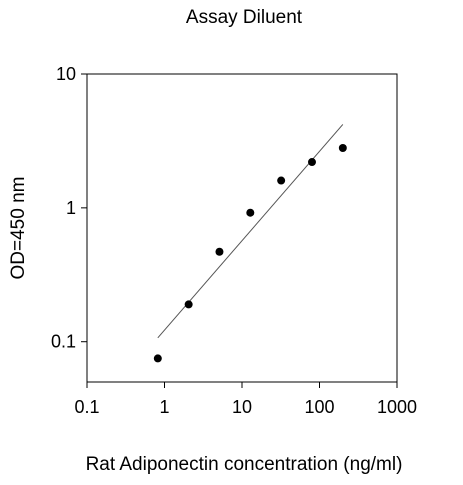  I want to click on x-axis-label: Rat Adiponectin concentration (ng/ml), so click(244, 464).